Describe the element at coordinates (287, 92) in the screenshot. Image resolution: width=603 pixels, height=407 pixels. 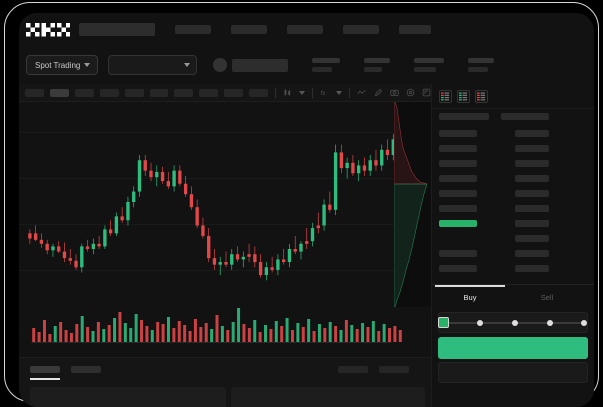
I see `candlestick-type-icon` at that location.